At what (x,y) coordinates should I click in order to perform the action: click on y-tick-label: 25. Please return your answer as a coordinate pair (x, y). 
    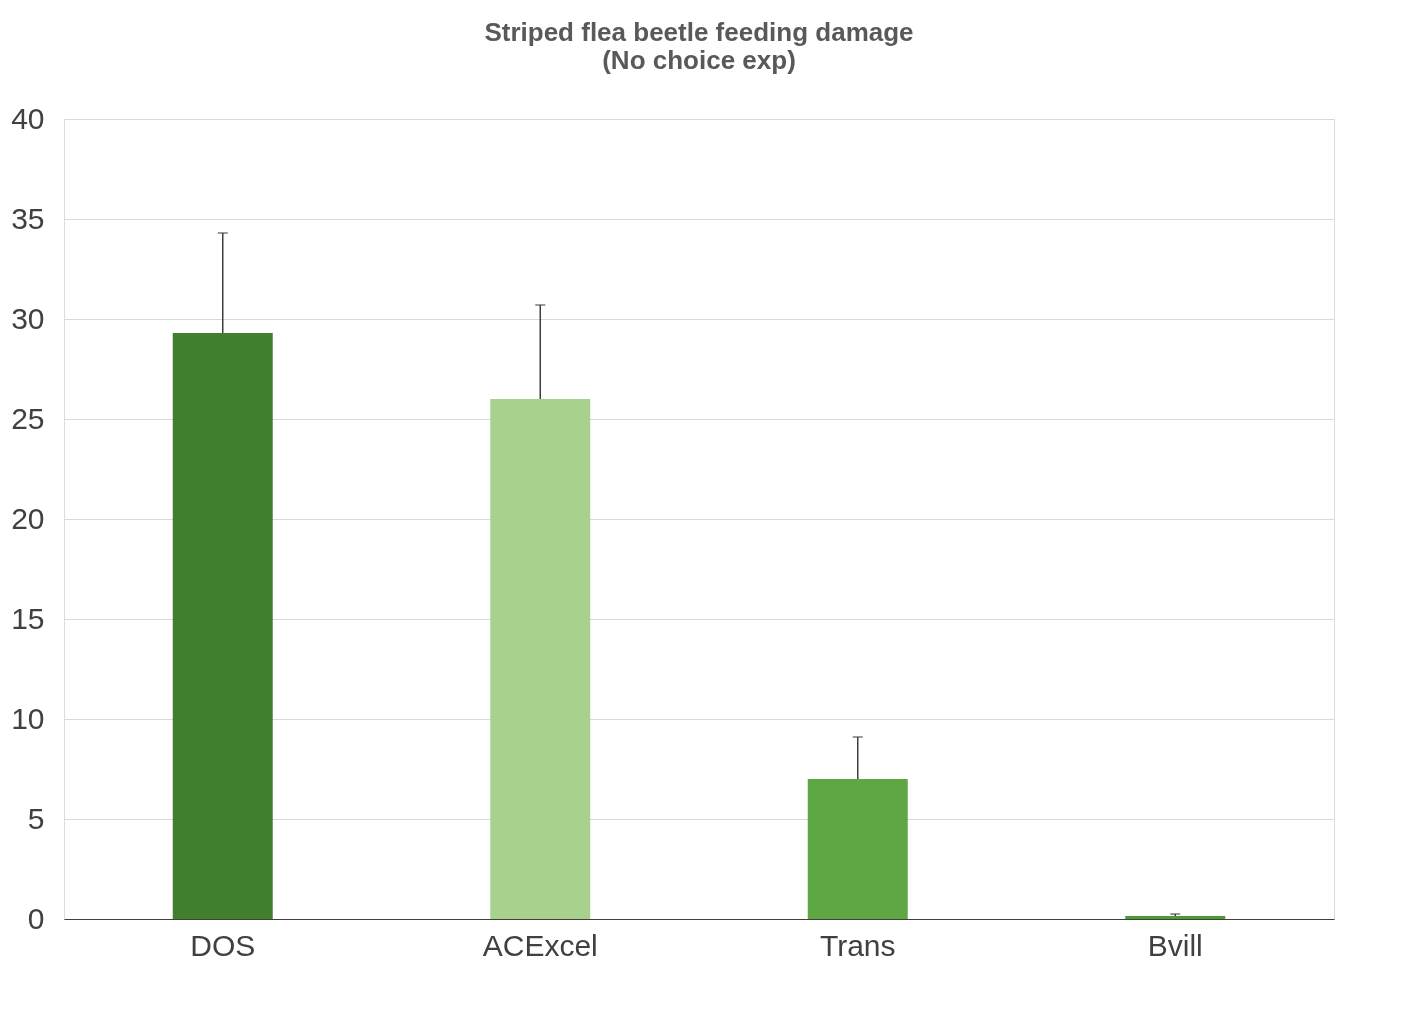
    Looking at the image, I should click on (28, 418).